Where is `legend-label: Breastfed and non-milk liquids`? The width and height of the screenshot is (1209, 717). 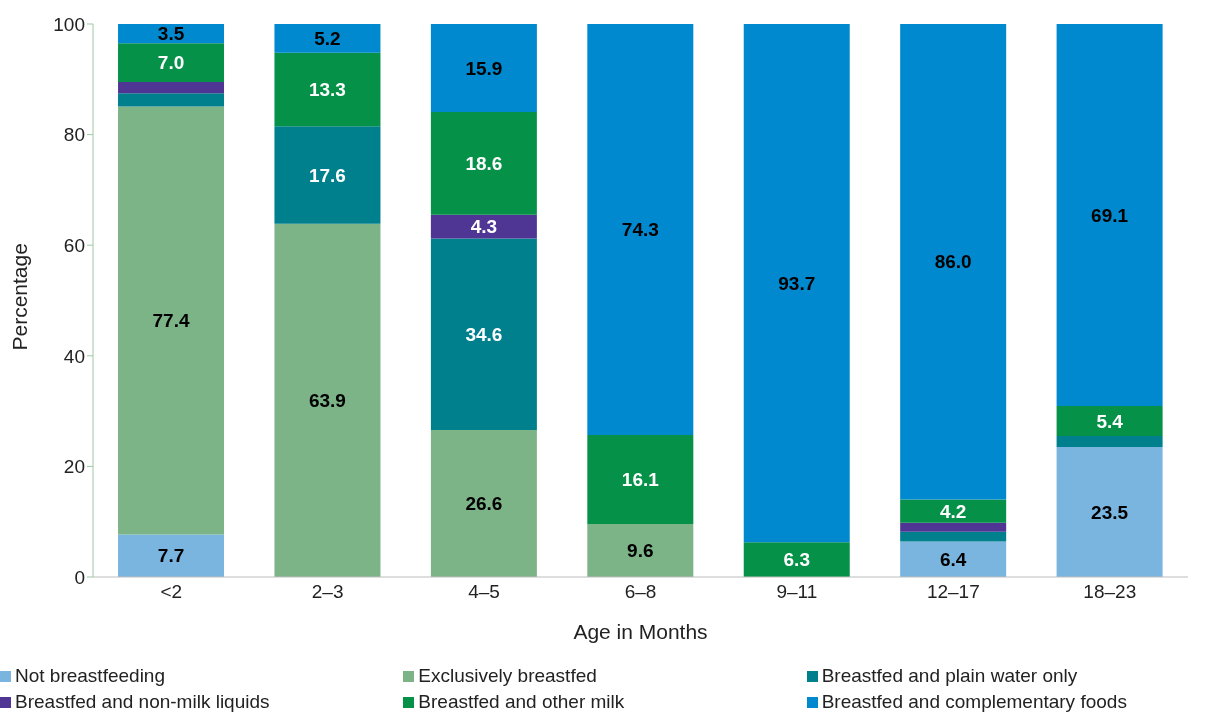 legend-label: Breastfed and non-milk liquids is located at coordinates (142, 702).